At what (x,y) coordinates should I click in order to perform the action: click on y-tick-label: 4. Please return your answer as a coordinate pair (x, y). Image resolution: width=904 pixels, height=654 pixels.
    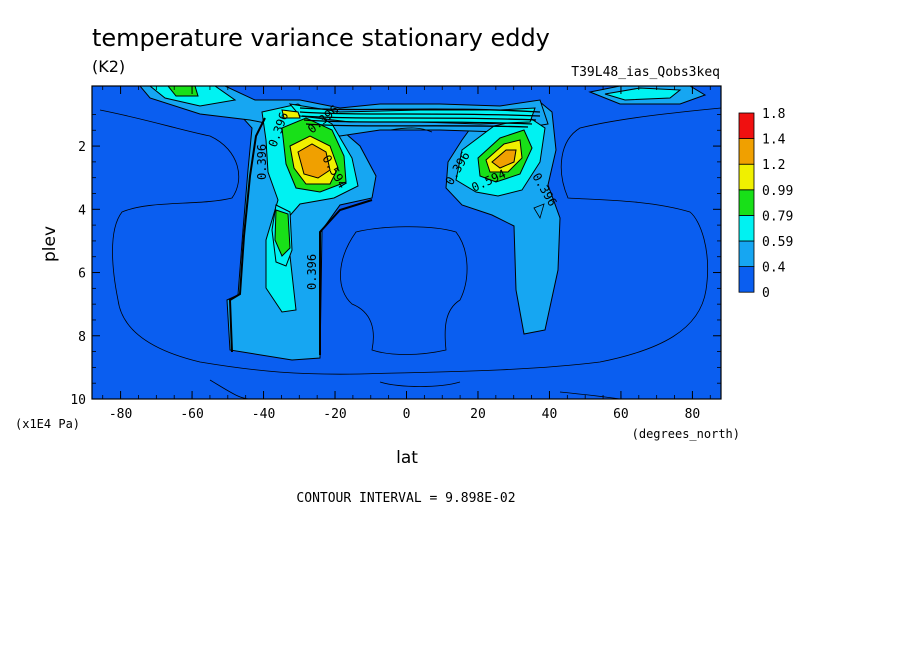
    Looking at the image, I should click on (82, 210).